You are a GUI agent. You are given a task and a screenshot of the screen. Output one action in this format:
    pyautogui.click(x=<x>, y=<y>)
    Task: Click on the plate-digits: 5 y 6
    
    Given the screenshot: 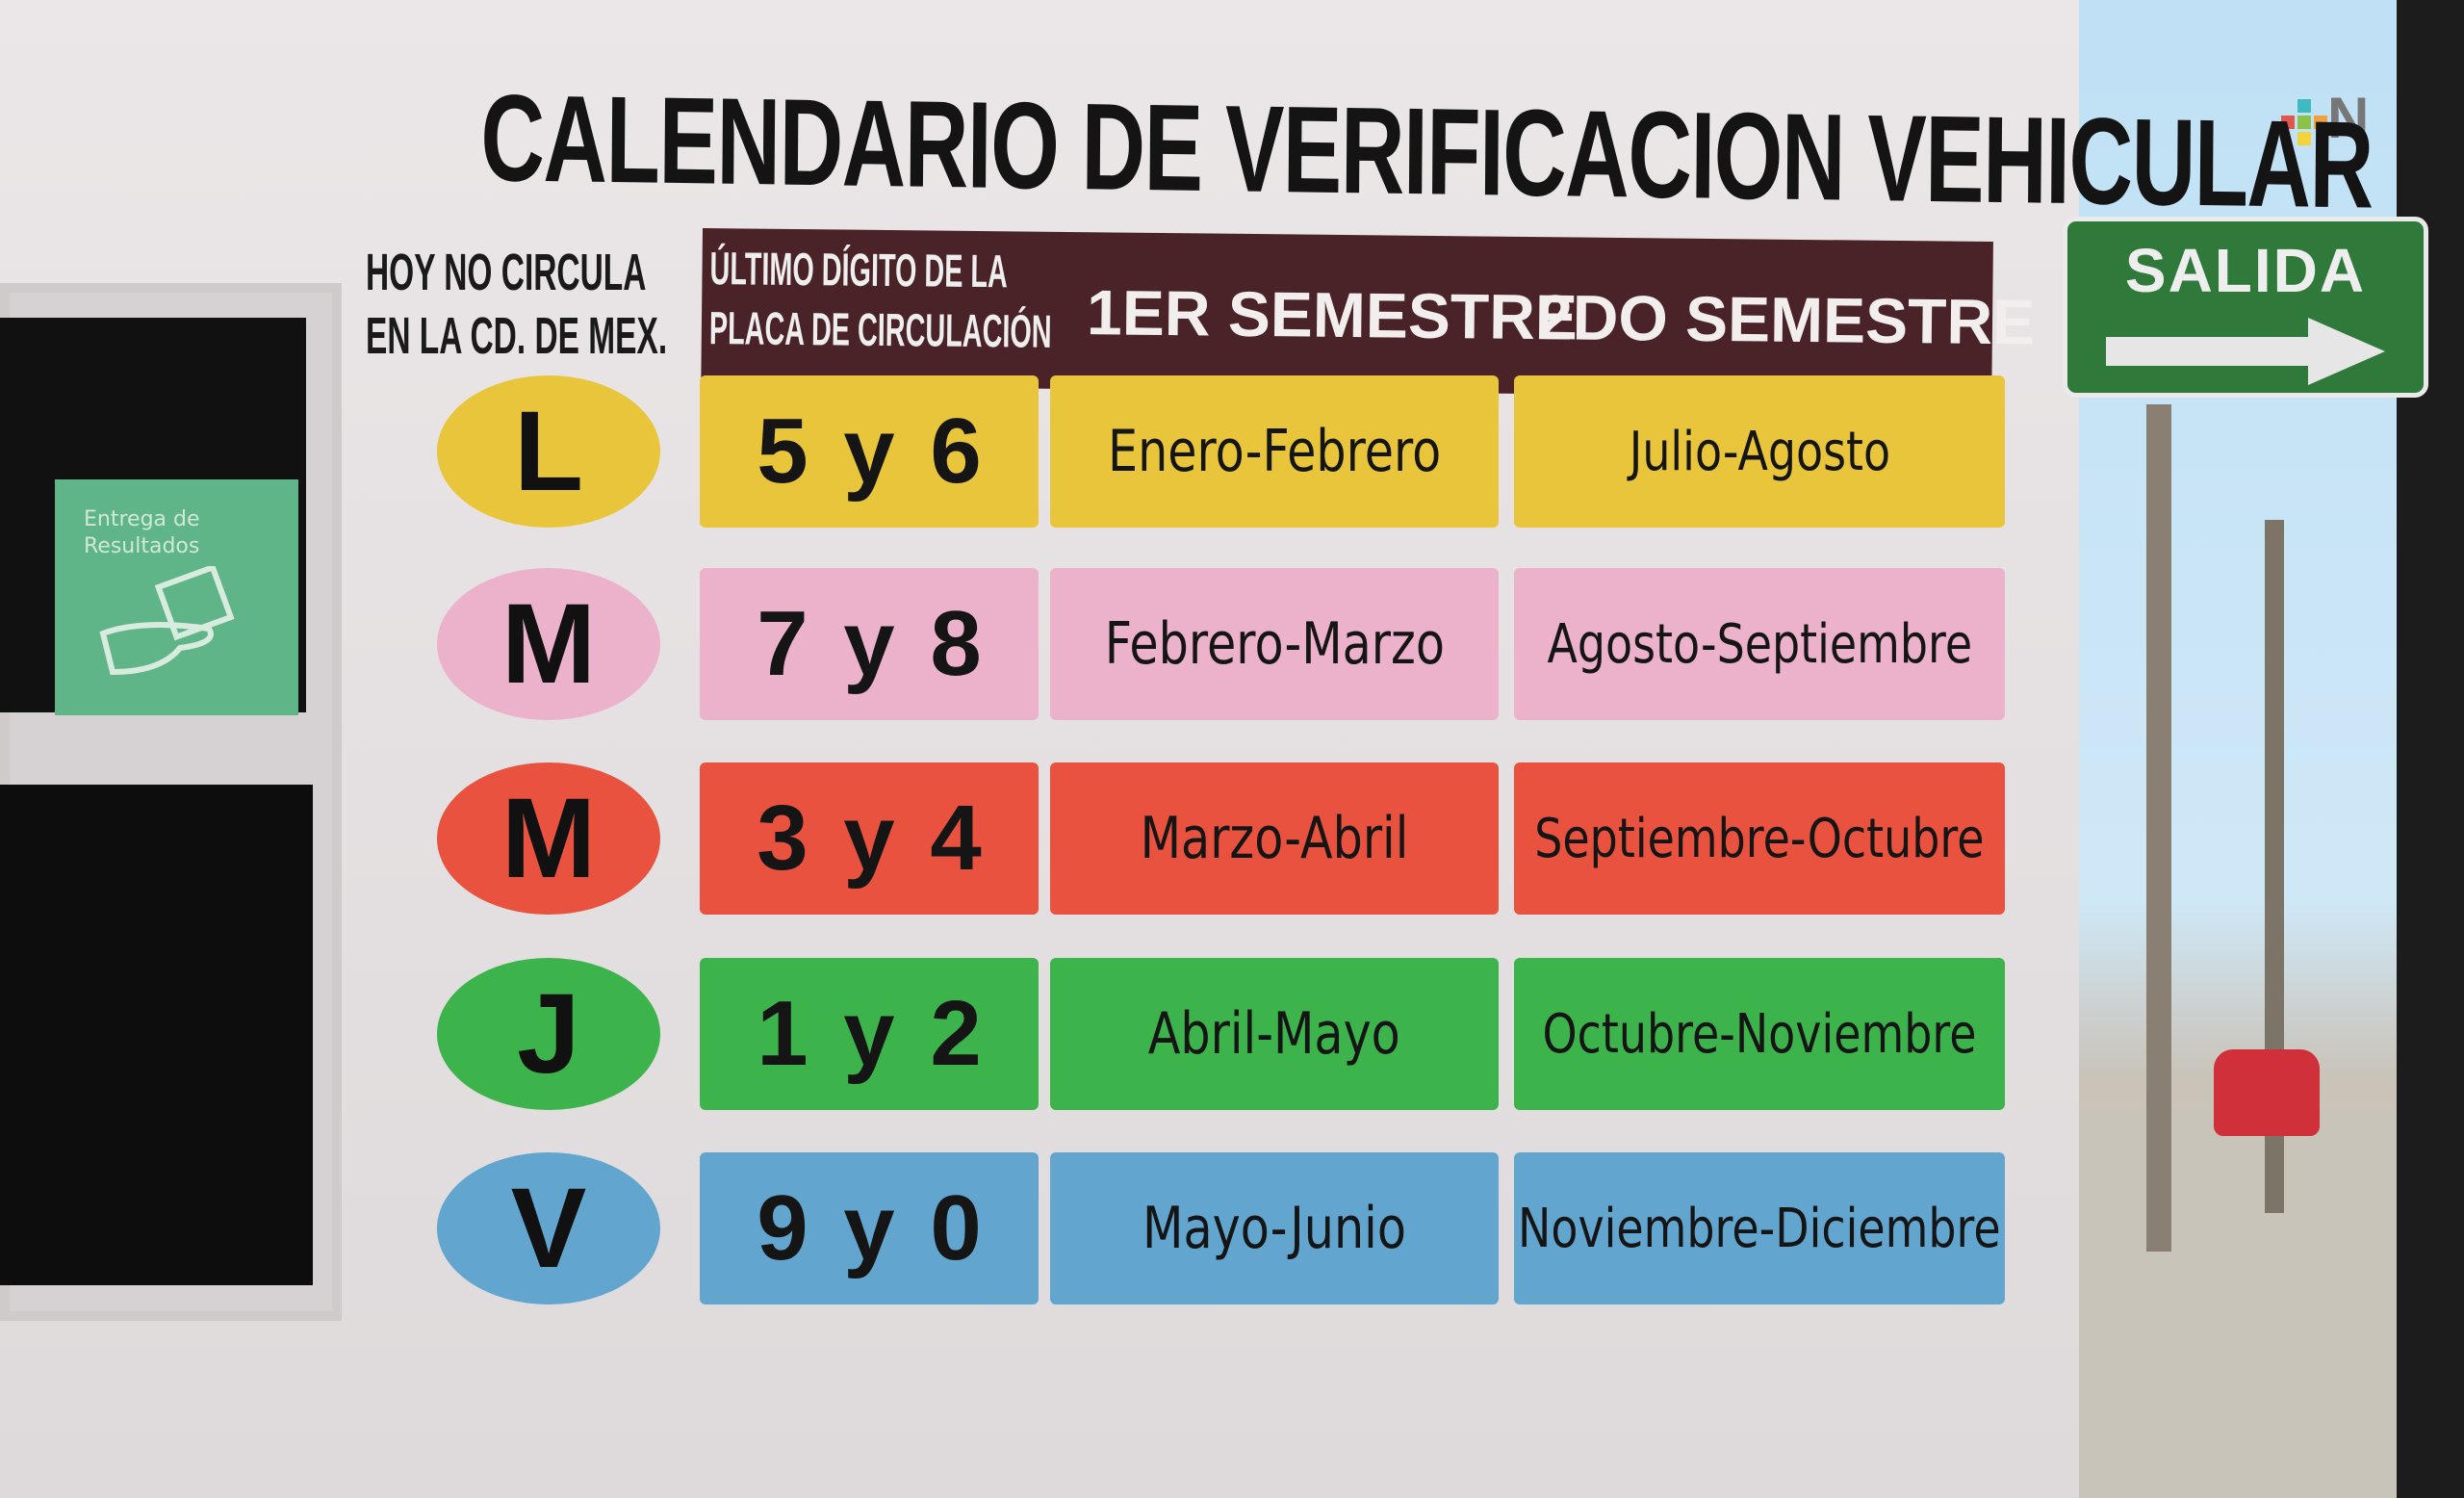 What is the action you would take?
    pyautogui.click(x=869, y=451)
    